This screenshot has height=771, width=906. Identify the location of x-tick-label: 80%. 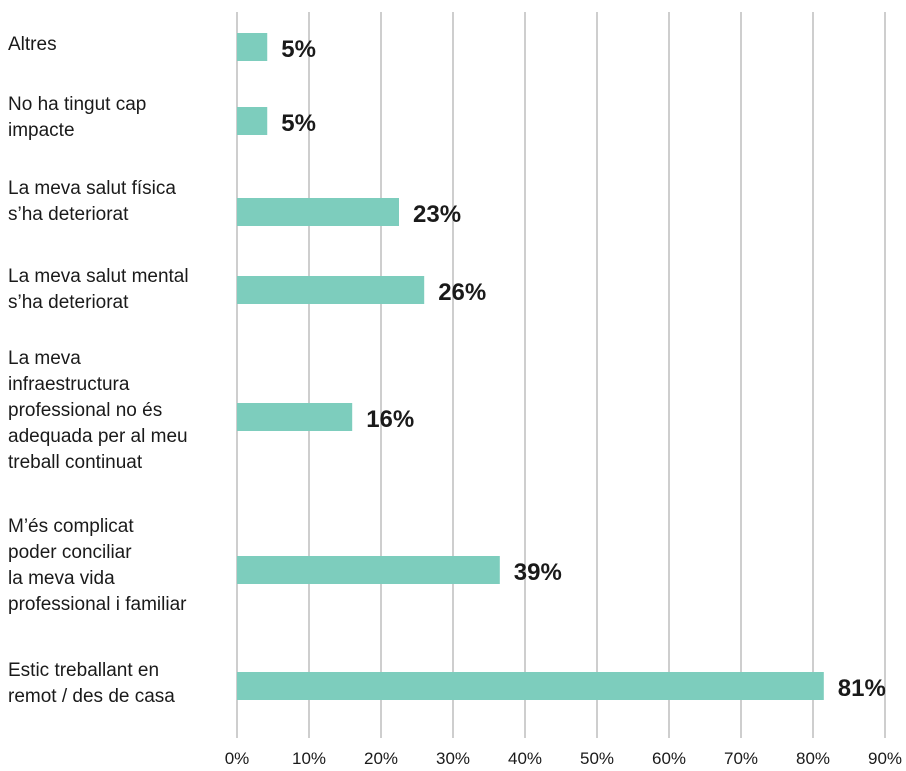
(813, 758).